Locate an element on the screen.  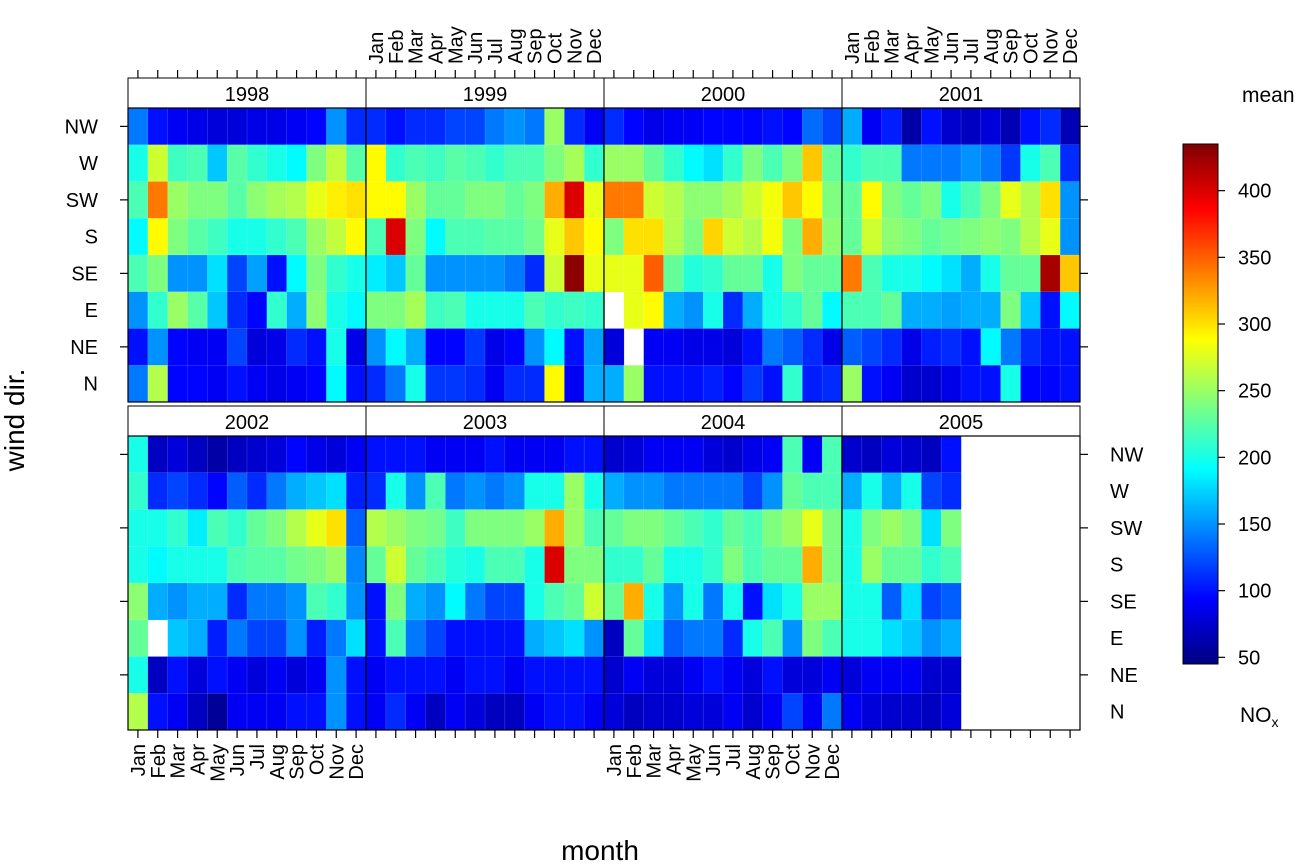
x-tick-label-top: Dec is located at coordinates (595, 46).